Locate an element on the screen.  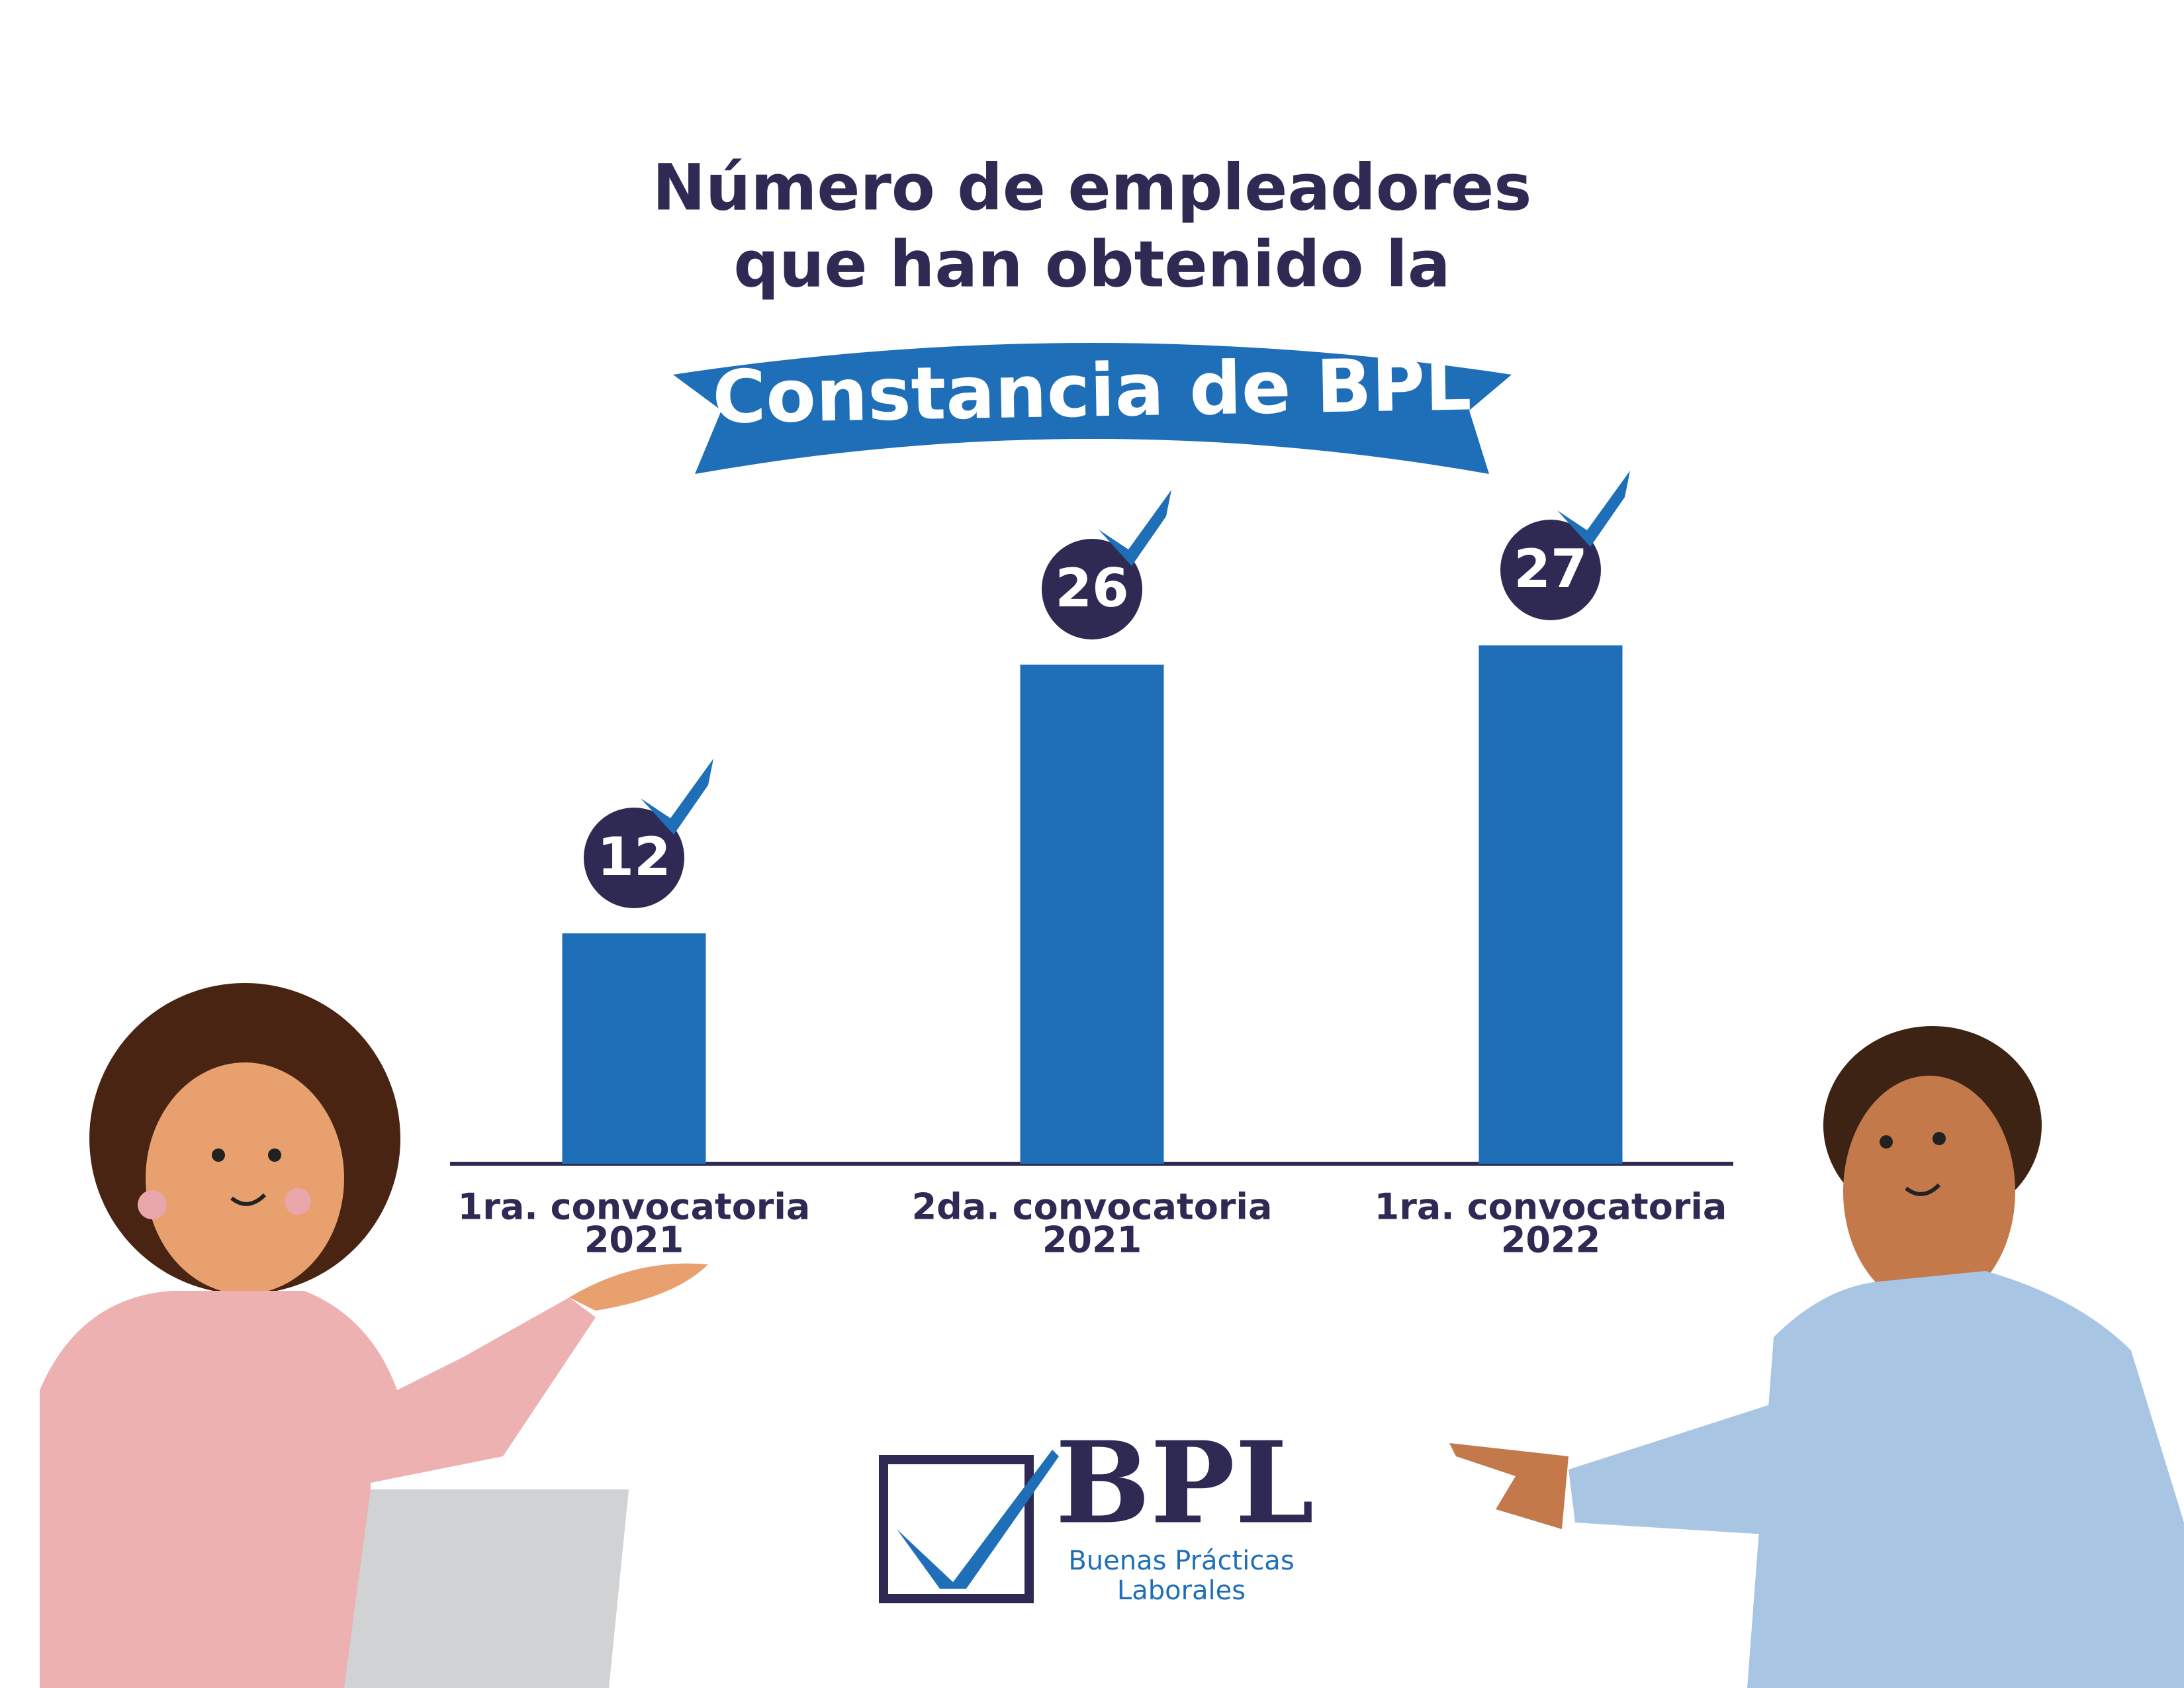
banner is located at coordinates (1092, 408).